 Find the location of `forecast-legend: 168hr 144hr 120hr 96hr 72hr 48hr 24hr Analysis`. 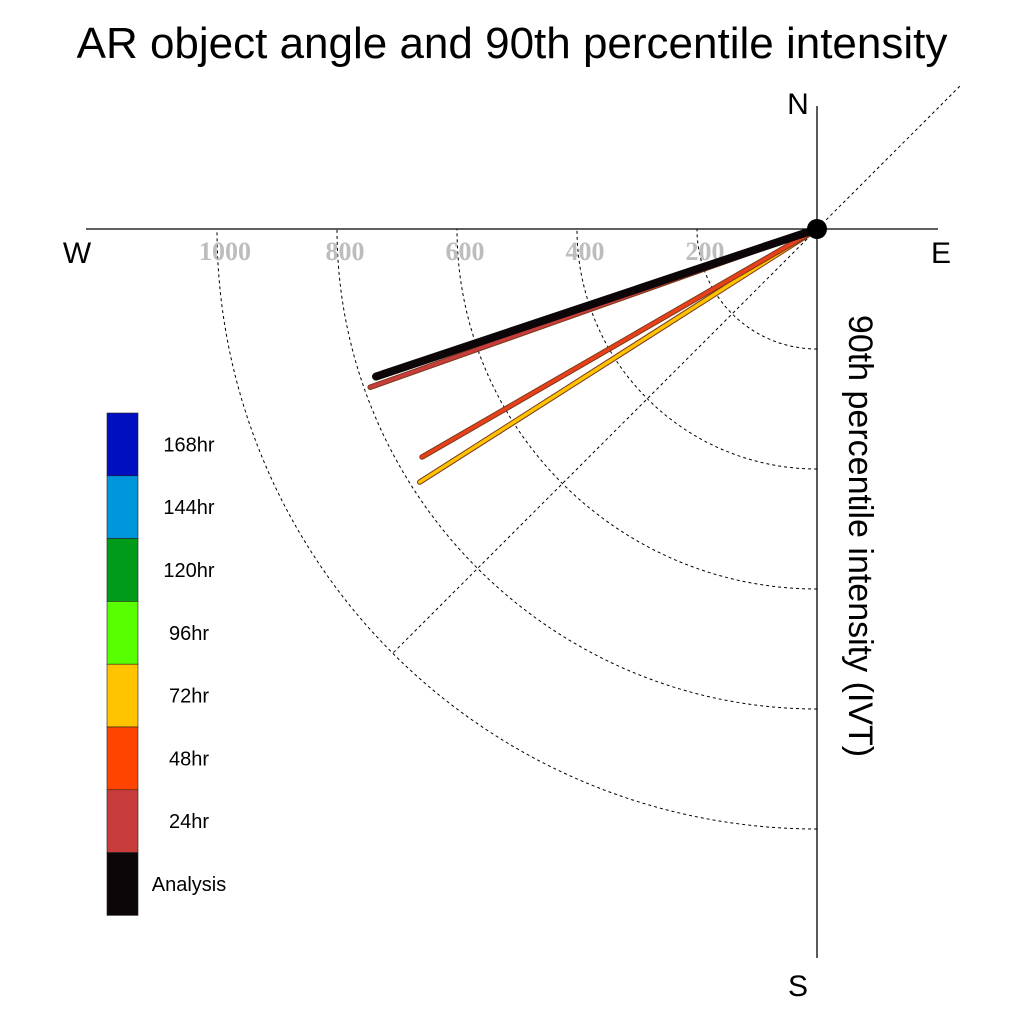

forecast-legend: 168hr 144hr 120hr 96hr 72hr 48hr 24hr Analysis is located at coordinates (166, 664).